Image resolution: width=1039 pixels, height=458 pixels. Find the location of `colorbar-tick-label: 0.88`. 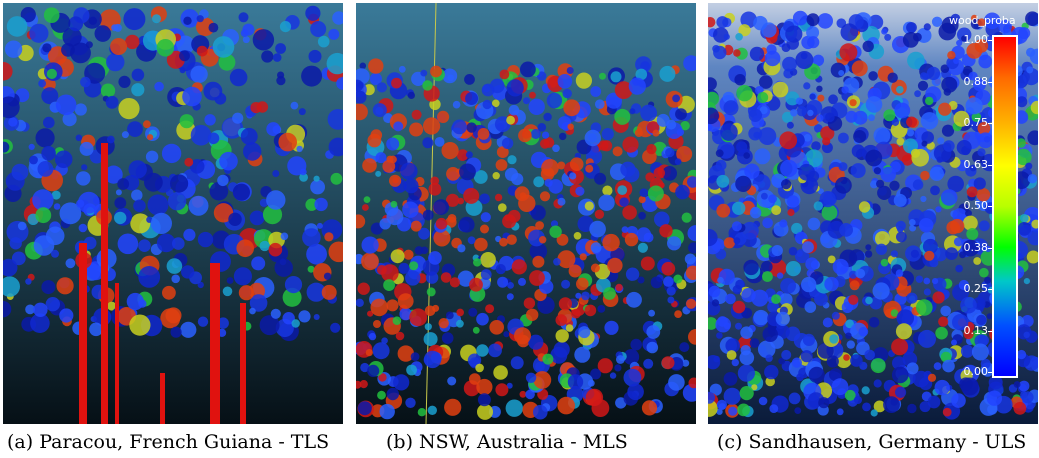

colorbar-tick-label: 0.88 is located at coordinates (976, 81).